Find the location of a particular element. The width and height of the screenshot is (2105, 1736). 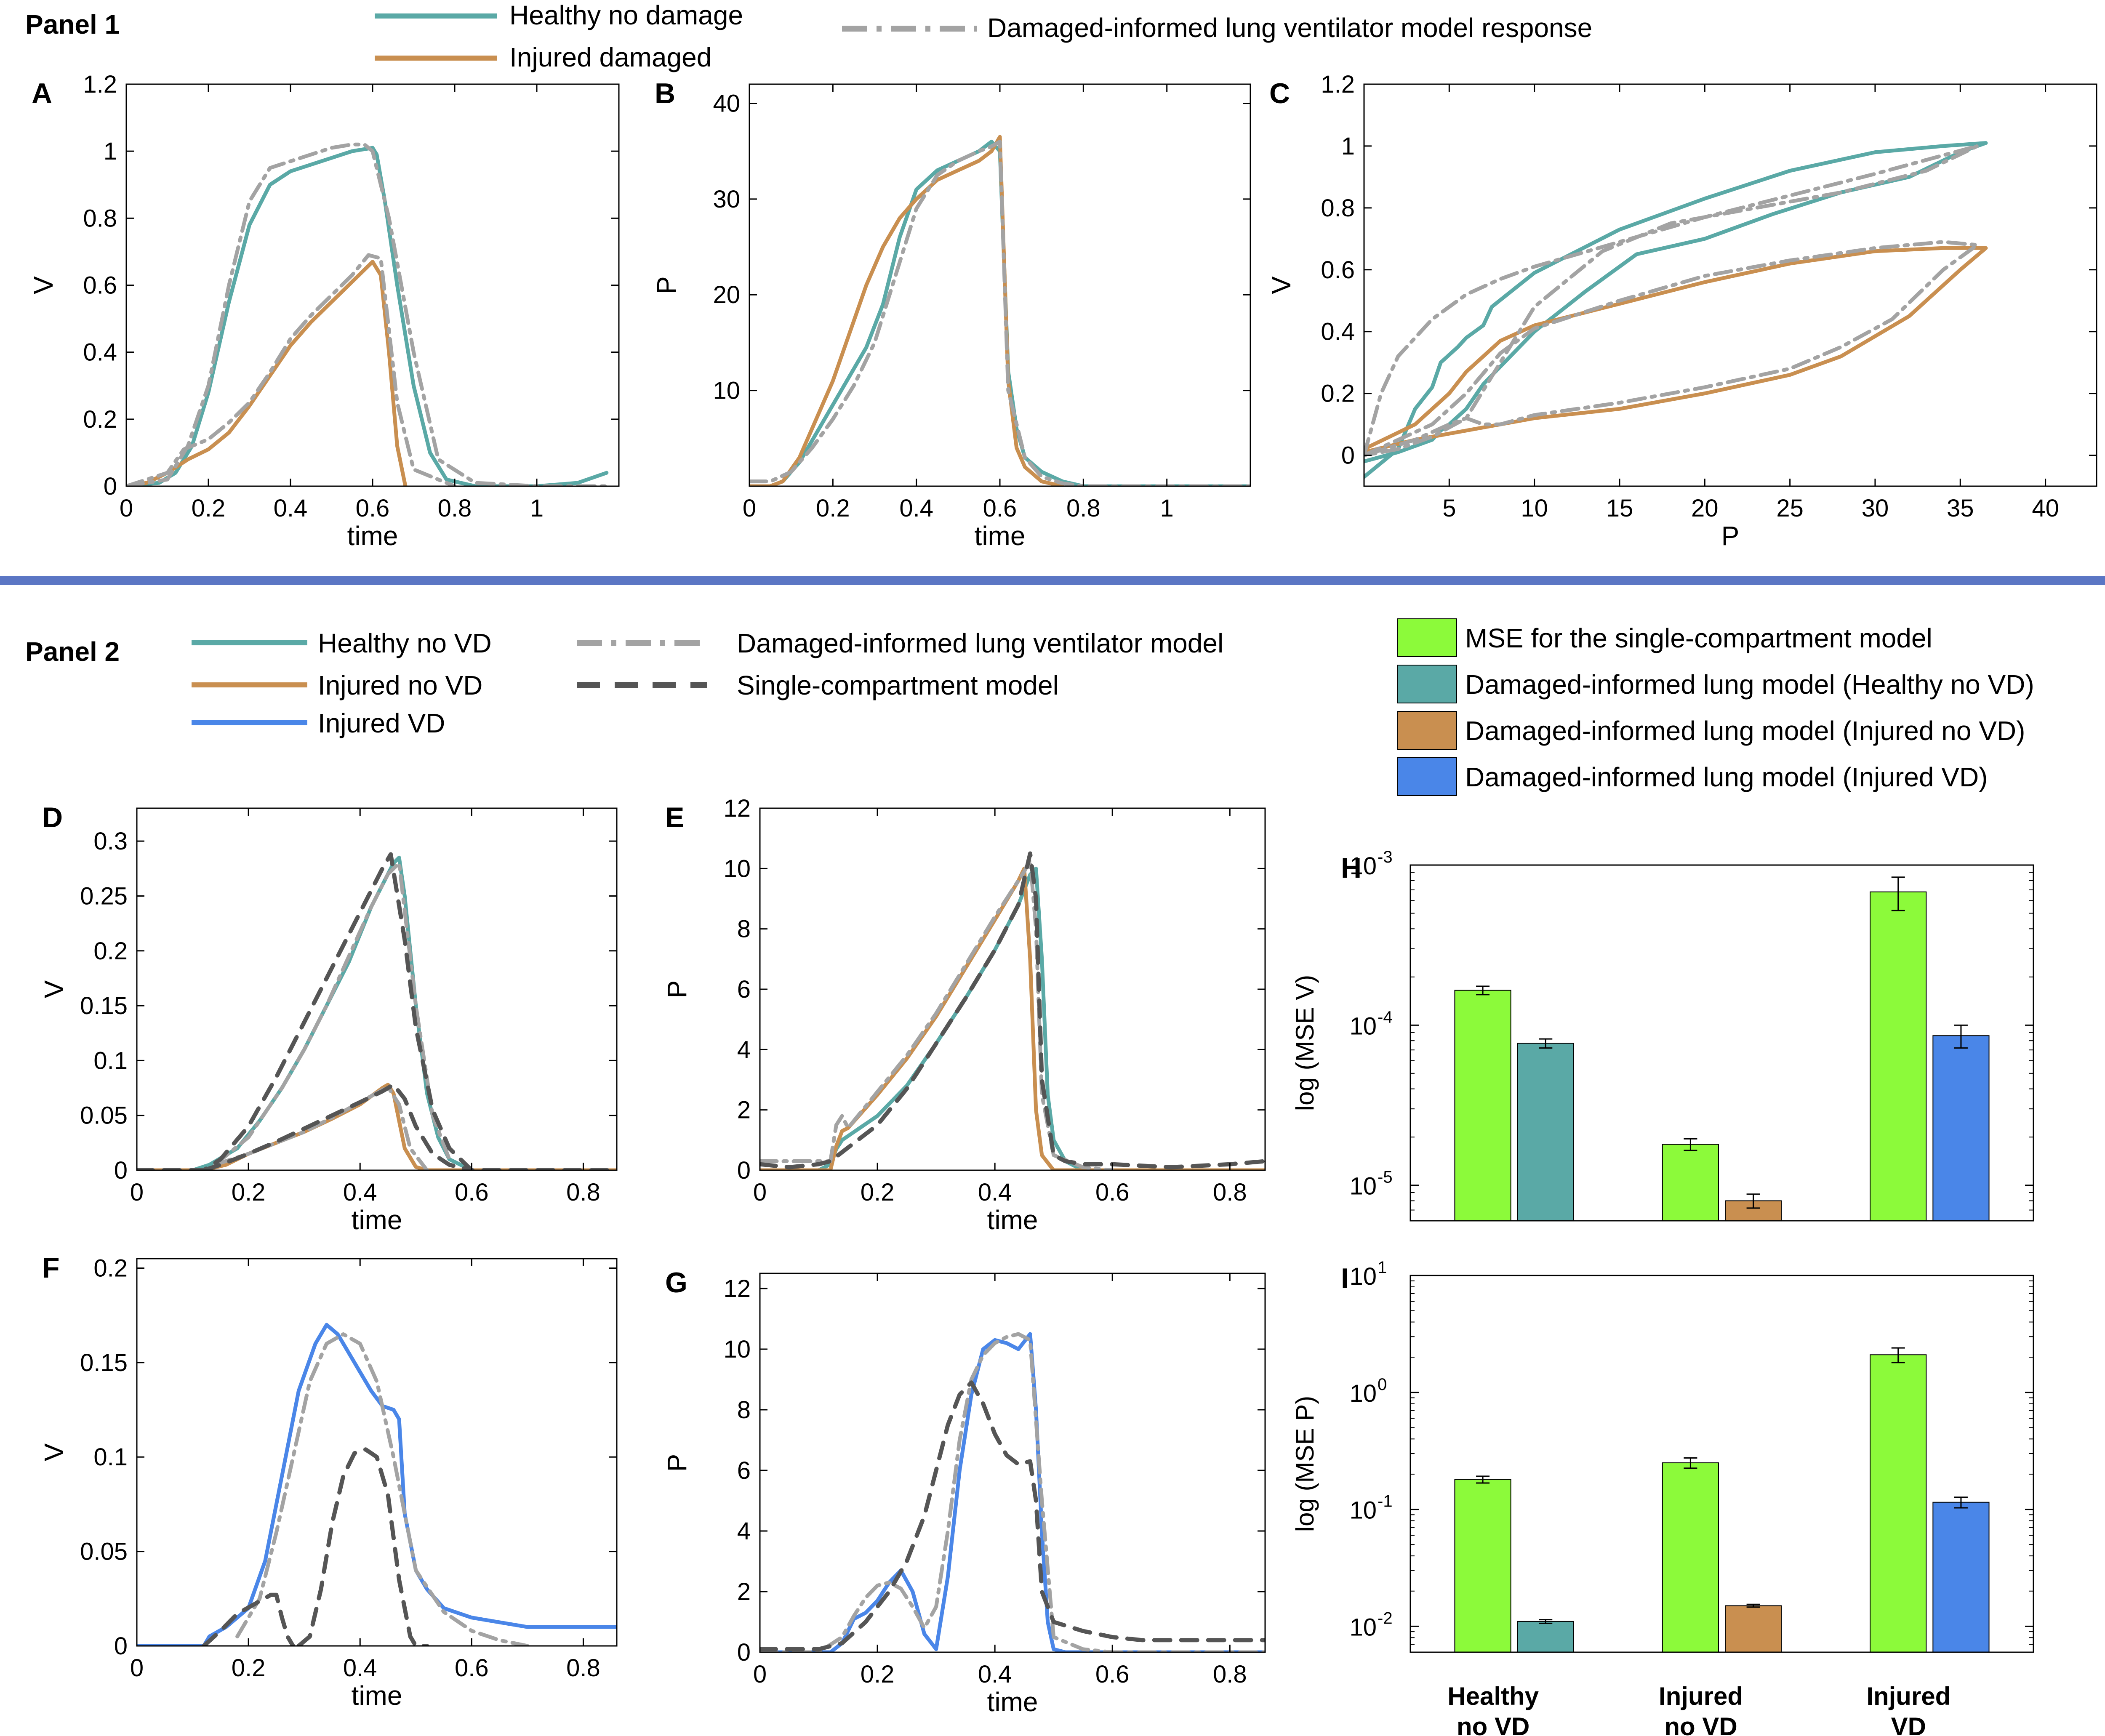

y-tick-label: 1.2 is located at coordinates (1338, 84).